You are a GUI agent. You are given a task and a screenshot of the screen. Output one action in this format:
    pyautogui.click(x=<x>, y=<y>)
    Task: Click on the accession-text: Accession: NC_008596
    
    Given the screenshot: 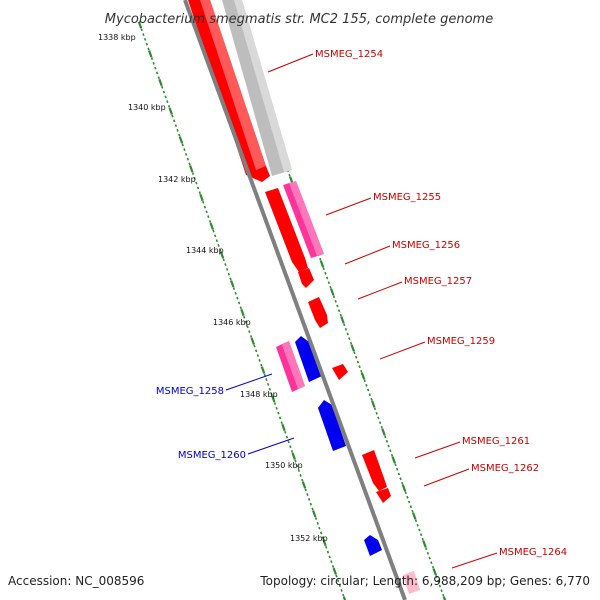 What is the action you would take?
    pyautogui.click(x=76, y=581)
    